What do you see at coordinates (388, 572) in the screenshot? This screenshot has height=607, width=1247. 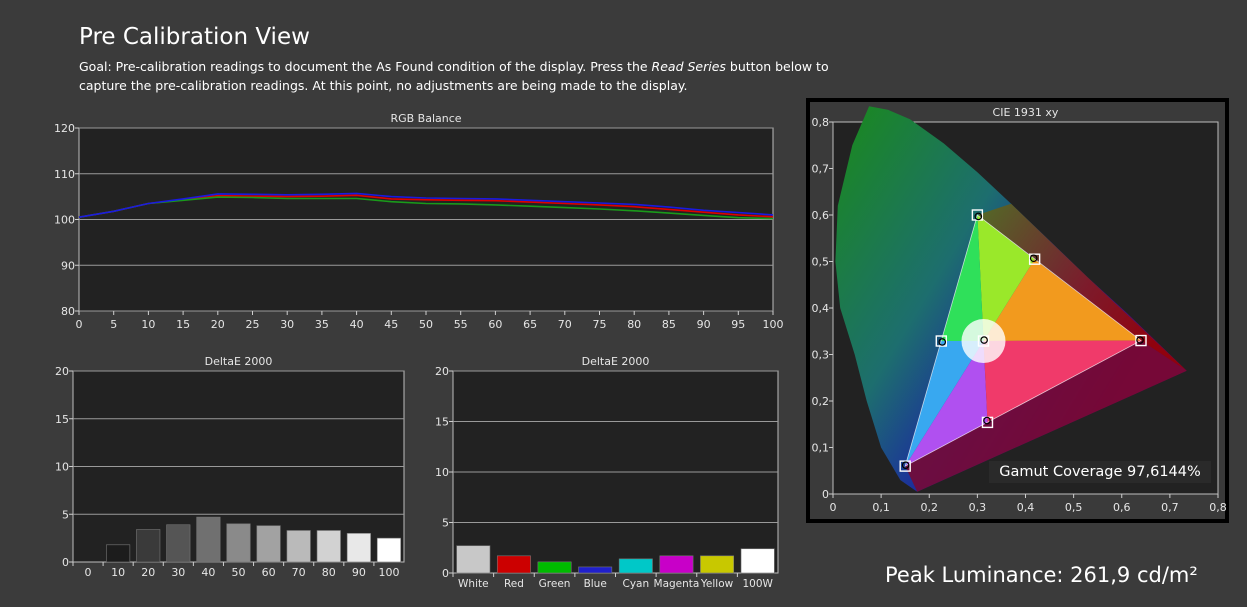 I see `x-tick-label: 100` at bounding box center [388, 572].